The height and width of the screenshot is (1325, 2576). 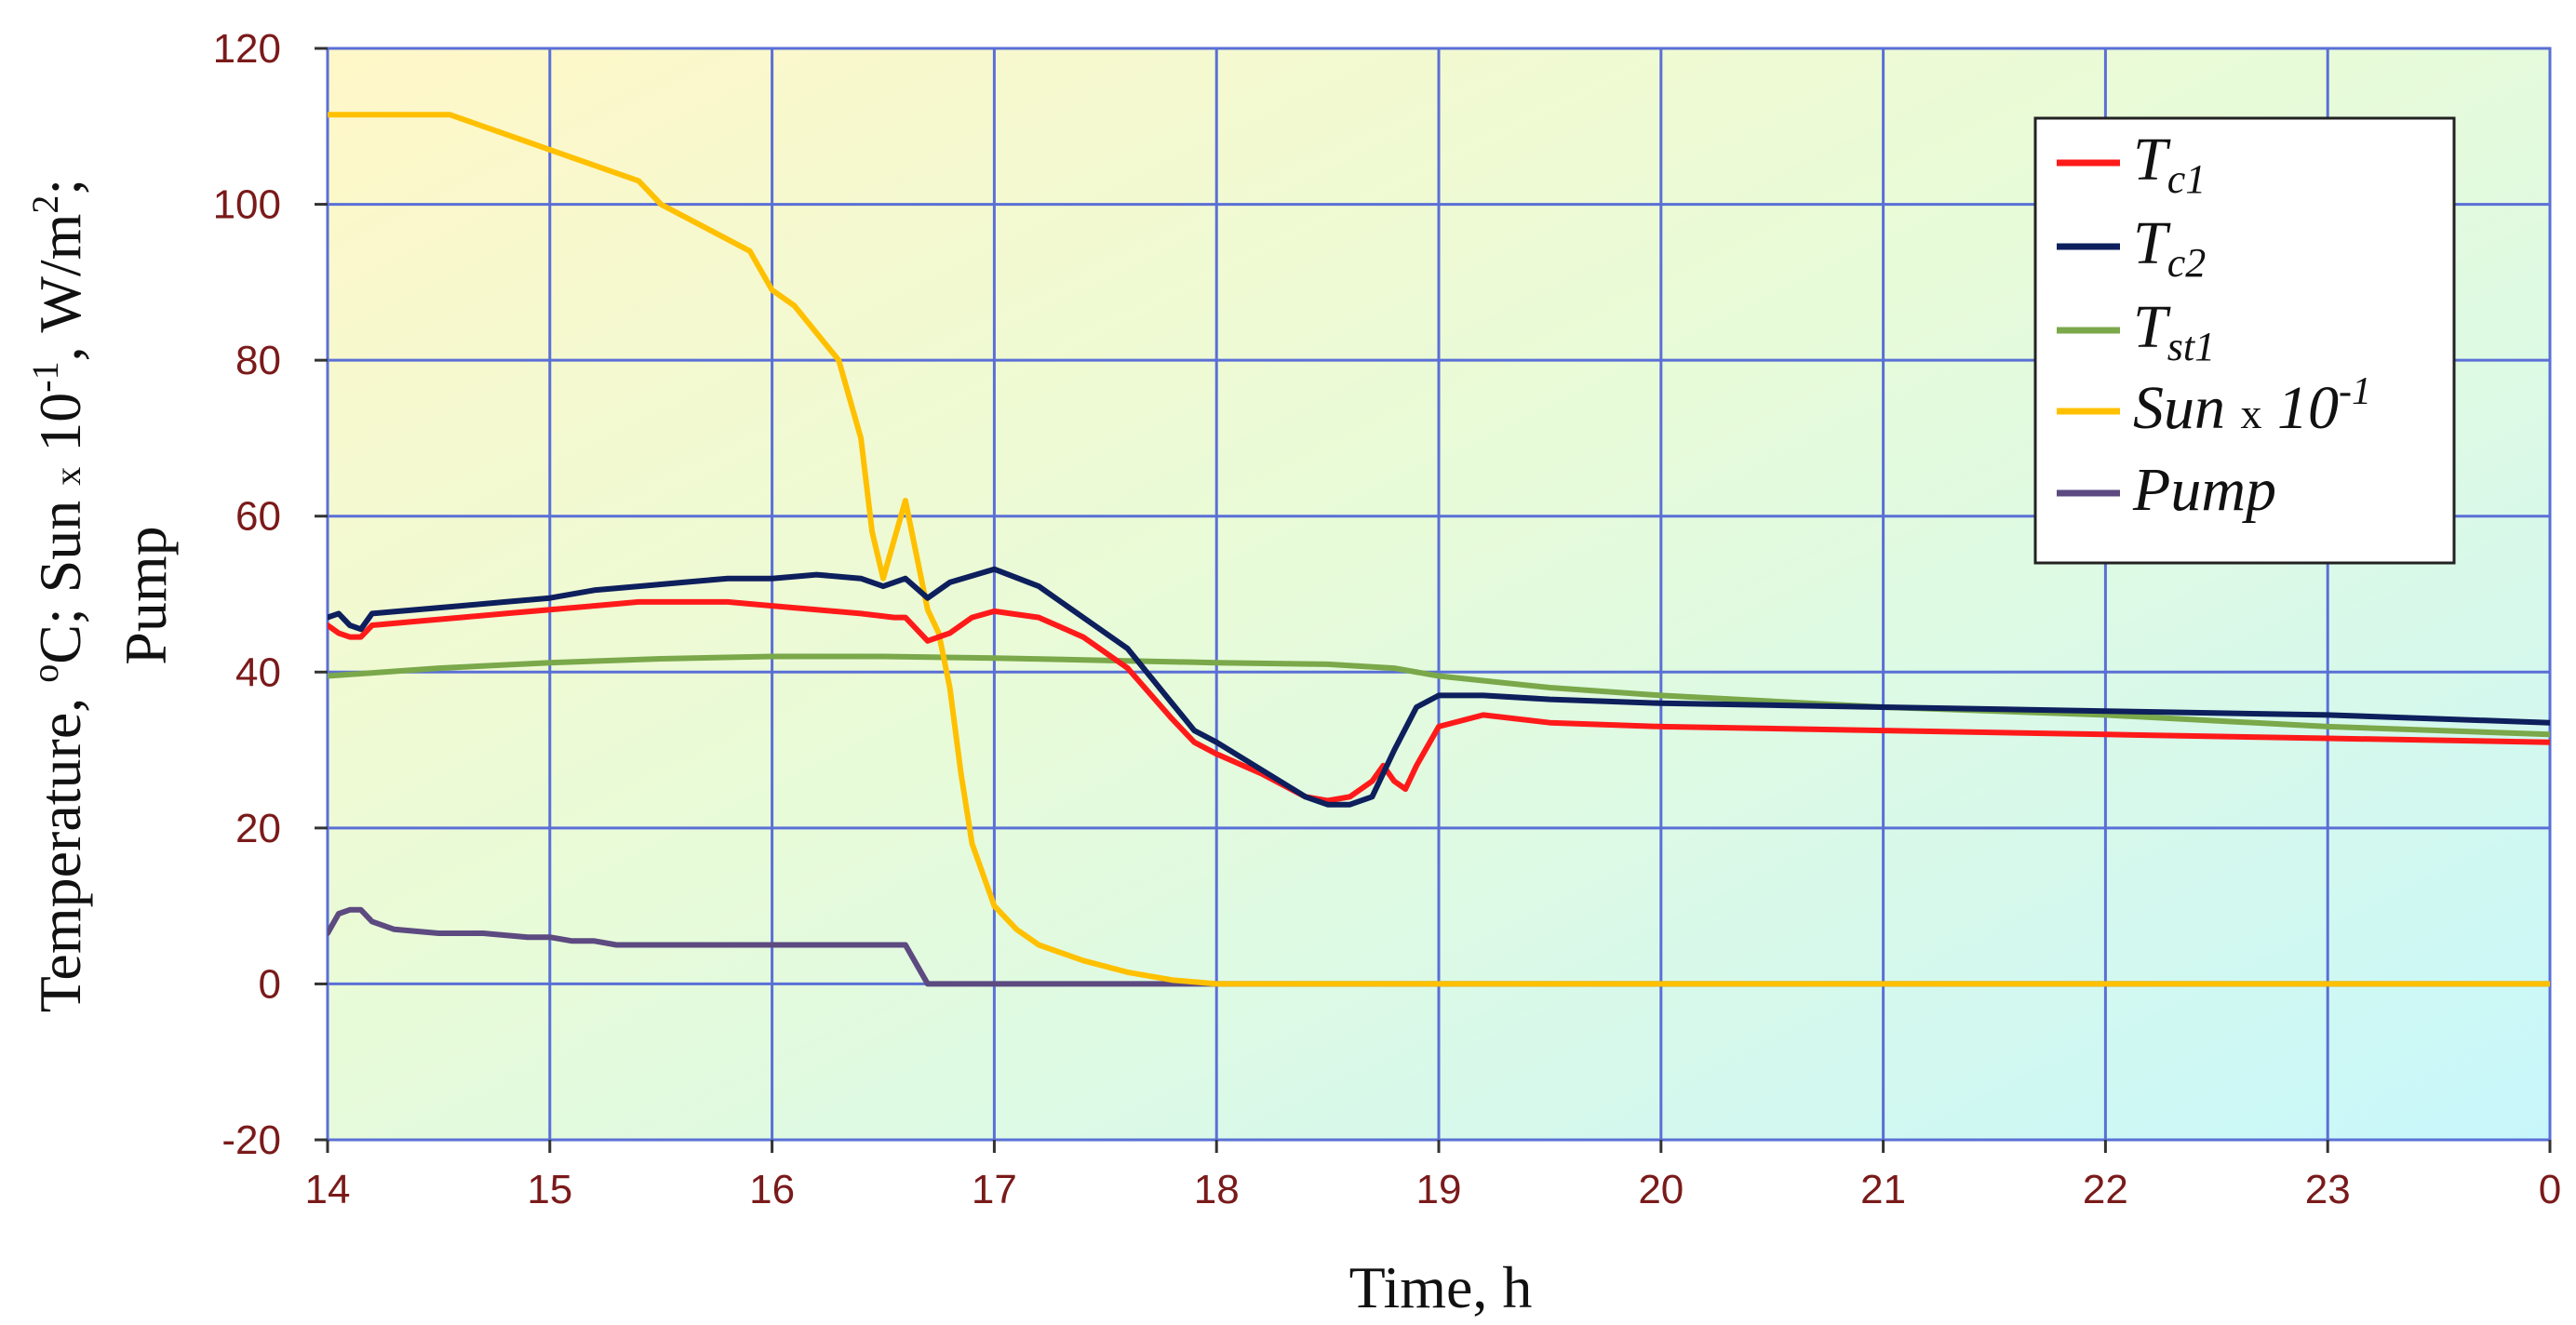 I want to click on legend-label: Tc2, so click(x=2169, y=247).